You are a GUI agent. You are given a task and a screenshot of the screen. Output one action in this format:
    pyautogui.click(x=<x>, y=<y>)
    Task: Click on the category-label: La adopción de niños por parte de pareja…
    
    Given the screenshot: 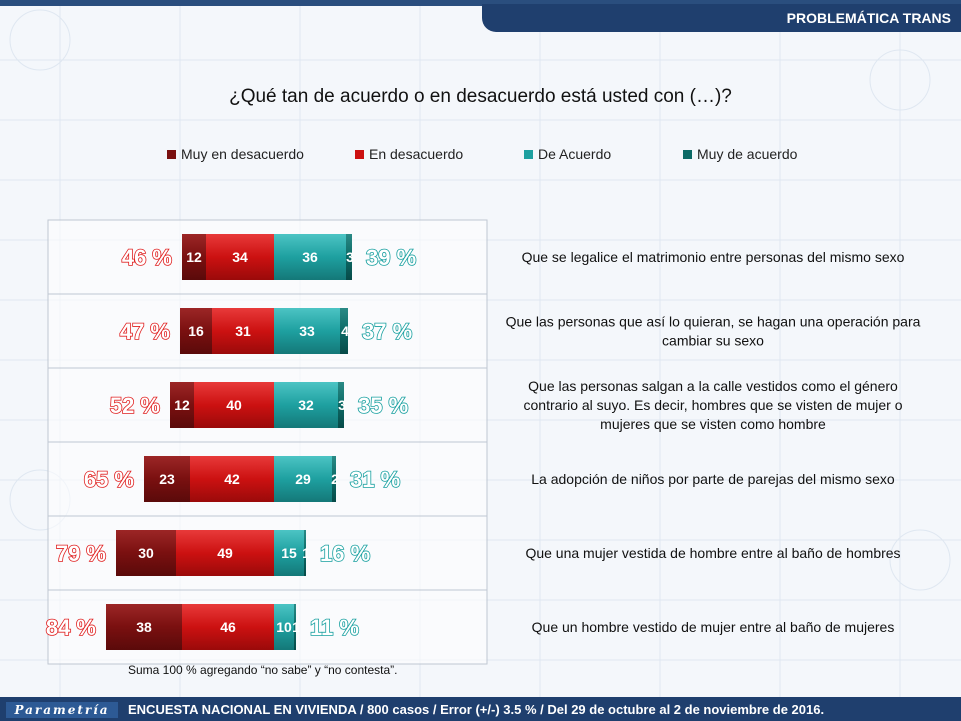 What is the action you would take?
    pyautogui.click(x=713, y=479)
    